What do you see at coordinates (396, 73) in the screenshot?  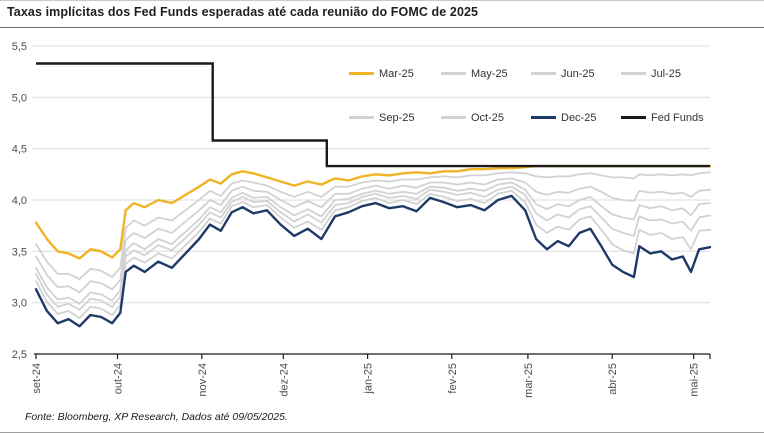 I see `legend-label-mar-25: Mar-25` at bounding box center [396, 73].